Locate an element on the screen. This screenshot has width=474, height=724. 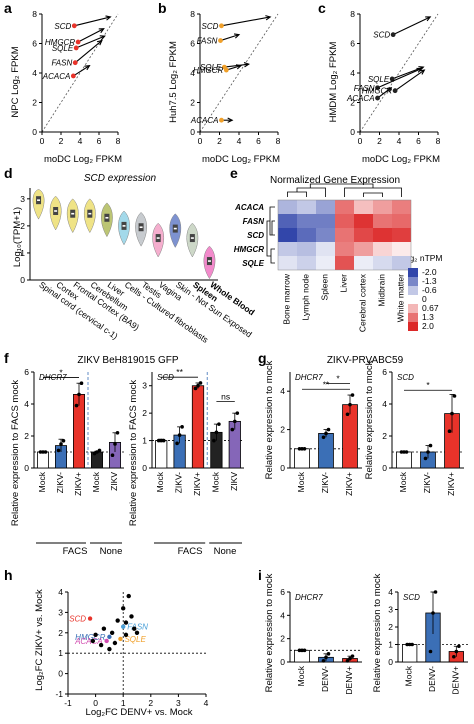
gene-title: SCD is located at coordinates (405, 377).